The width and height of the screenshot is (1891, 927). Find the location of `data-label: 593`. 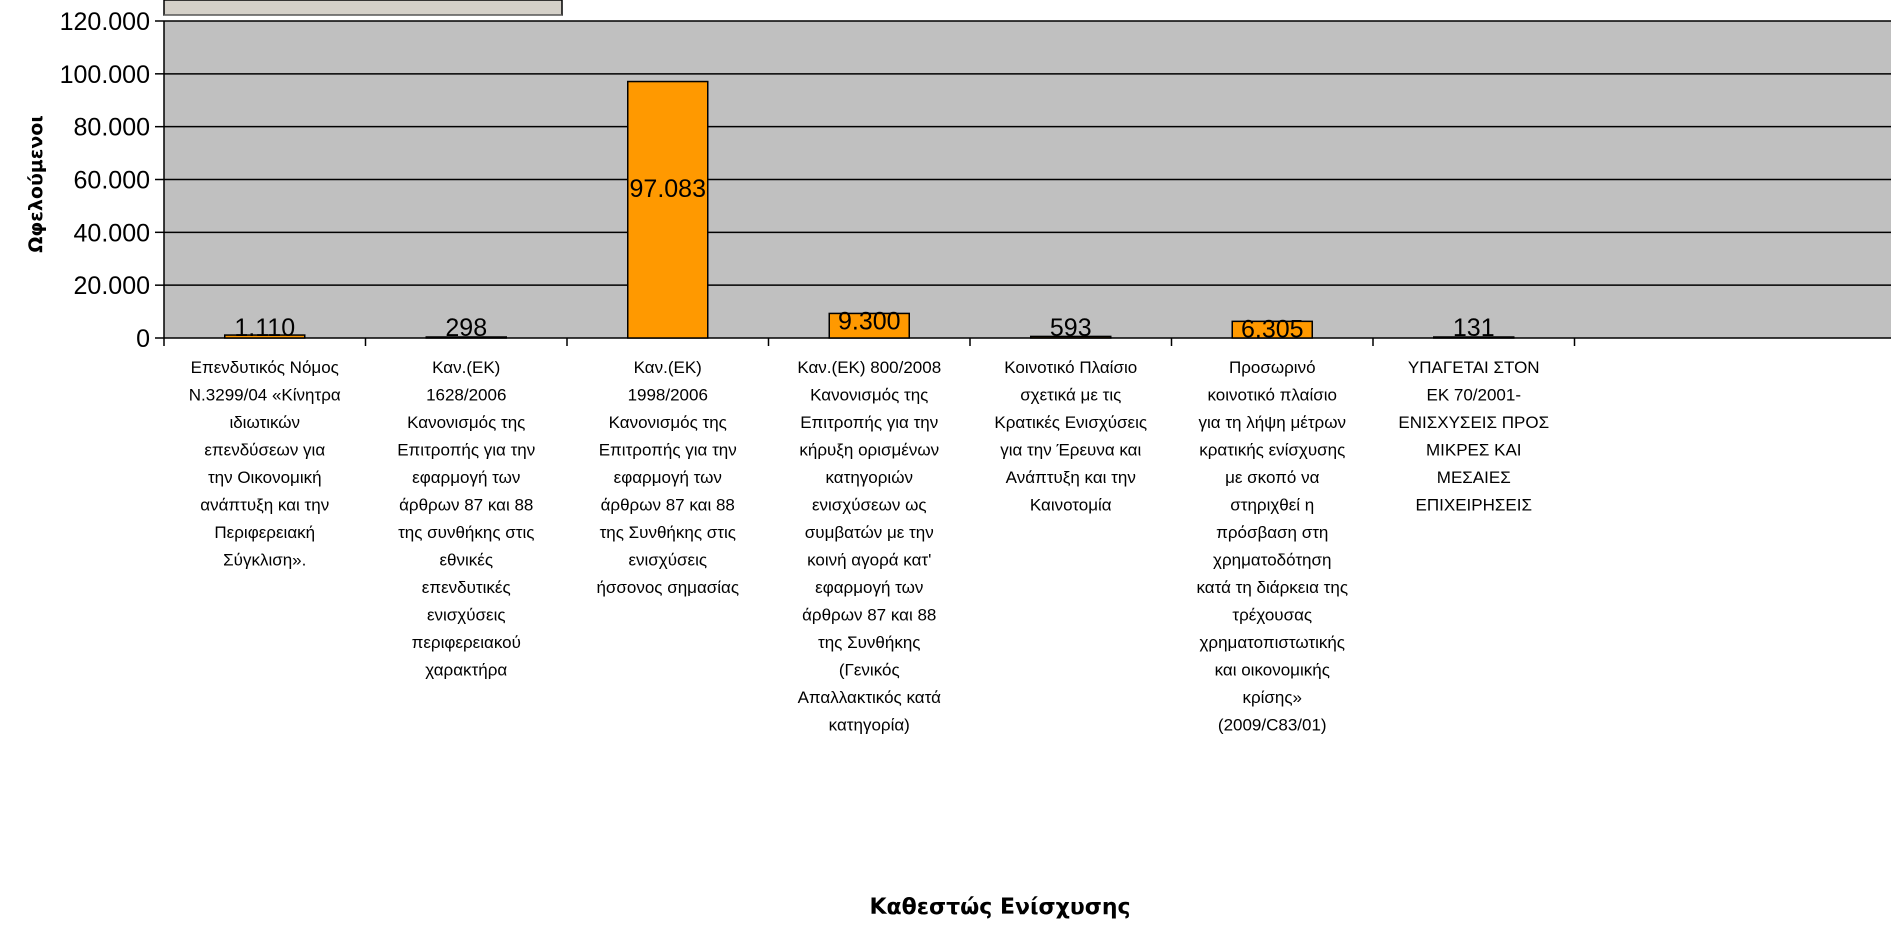

data-label: 593 is located at coordinates (1071, 328).